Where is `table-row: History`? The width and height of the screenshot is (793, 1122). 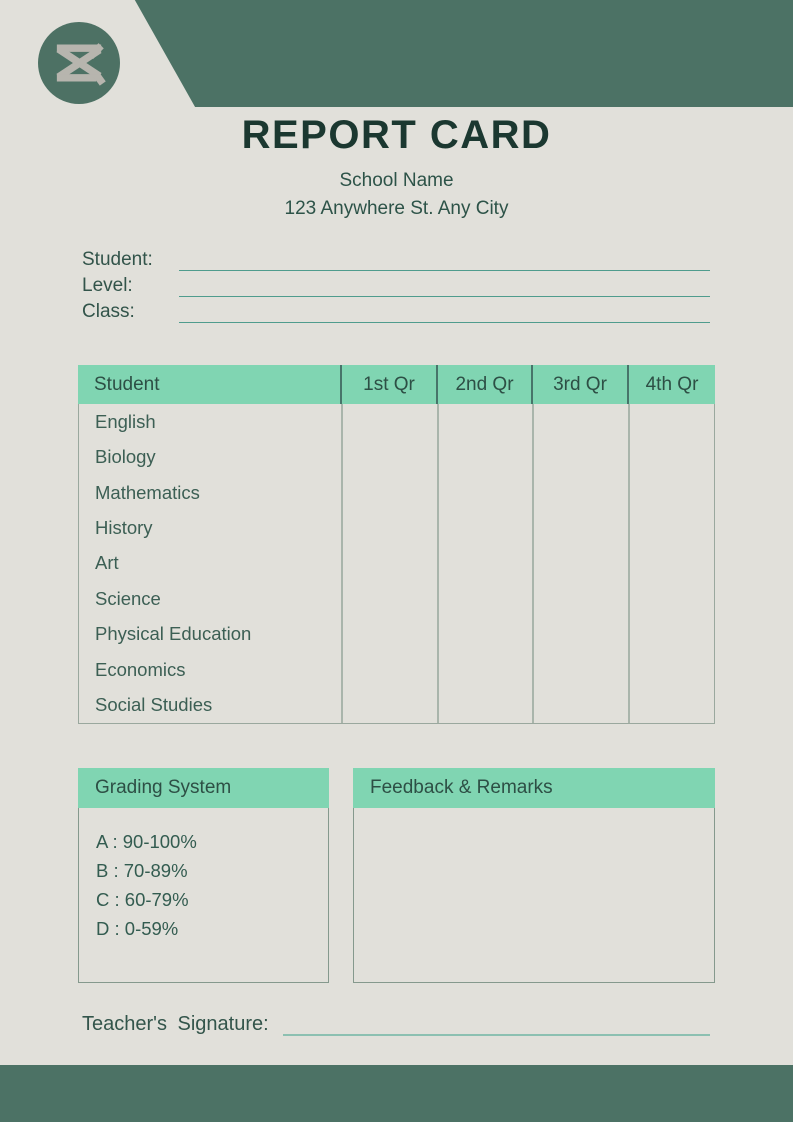
table-row: History is located at coordinates (396, 528).